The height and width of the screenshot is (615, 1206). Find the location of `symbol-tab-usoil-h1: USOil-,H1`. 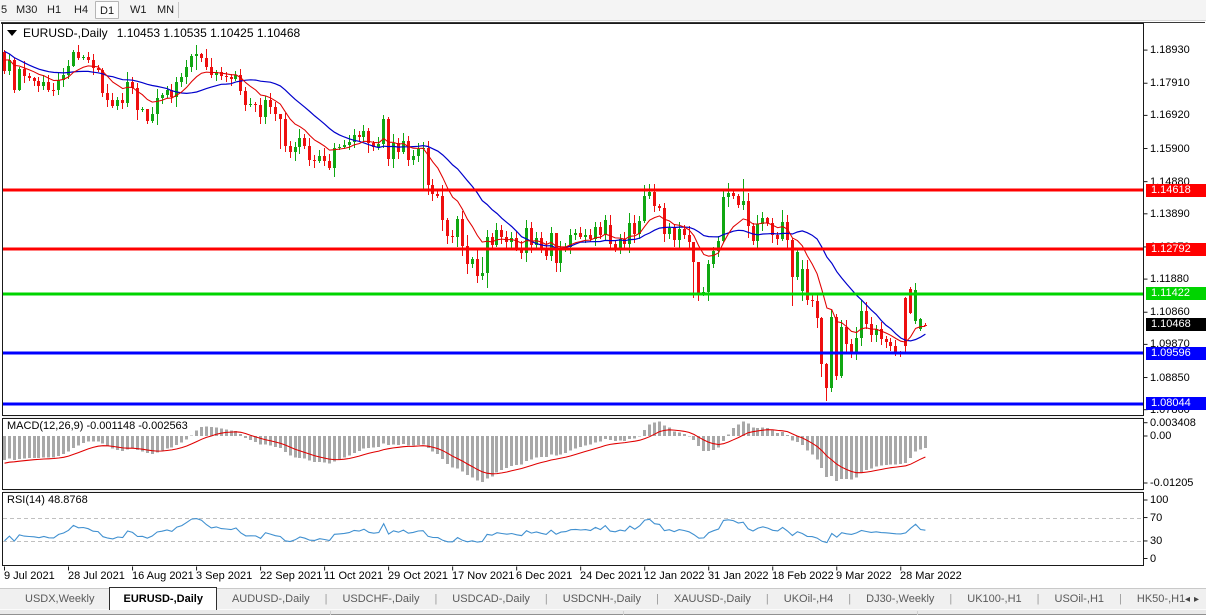

symbol-tab-usoil-h1: USOil-,H1 is located at coordinates (1079, 599).